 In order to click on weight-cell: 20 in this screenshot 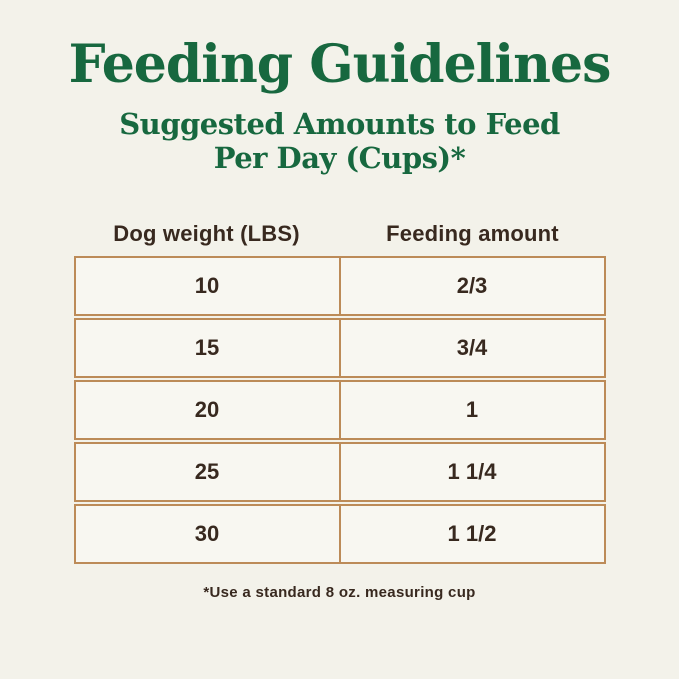, I will do `click(208, 410)`.